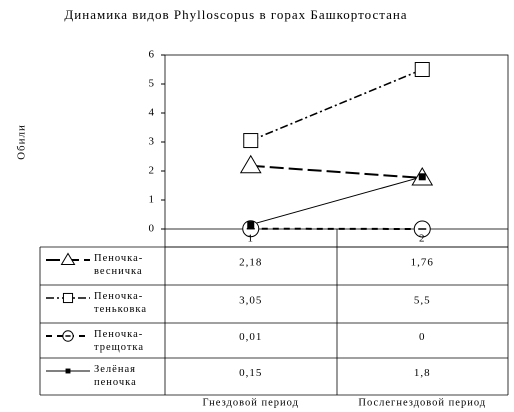 The image size is (514, 412). What do you see at coordinates (422, 301) in the screenshot?
I see `value-label: 5,5` at bounding box center [422, 301].